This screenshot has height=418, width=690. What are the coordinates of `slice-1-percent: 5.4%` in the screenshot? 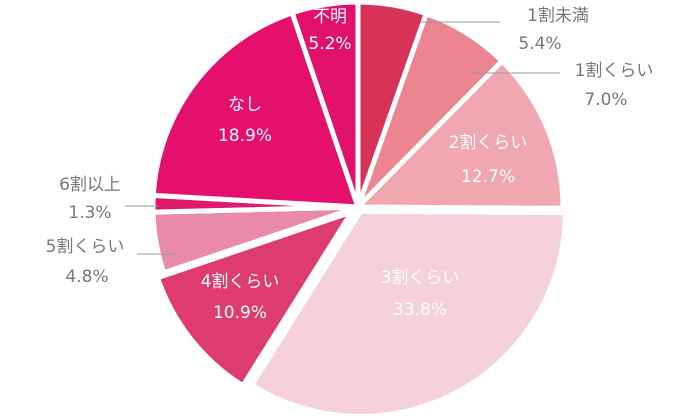 It's located at (539, 44).